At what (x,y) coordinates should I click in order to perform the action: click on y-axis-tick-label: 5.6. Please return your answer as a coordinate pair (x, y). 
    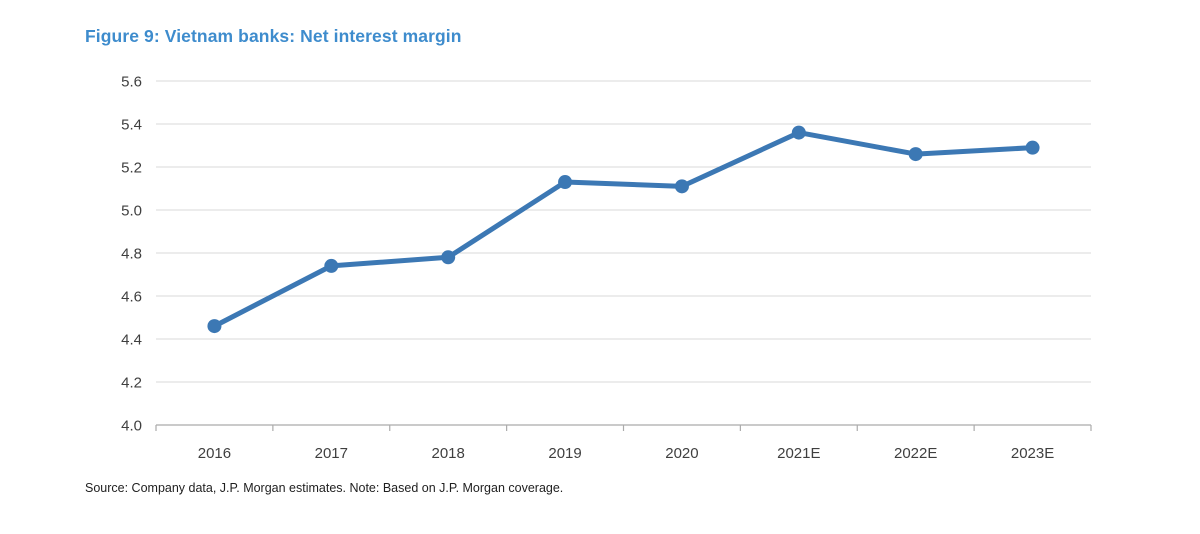
    Looking at the image, I should click on (131, 82).